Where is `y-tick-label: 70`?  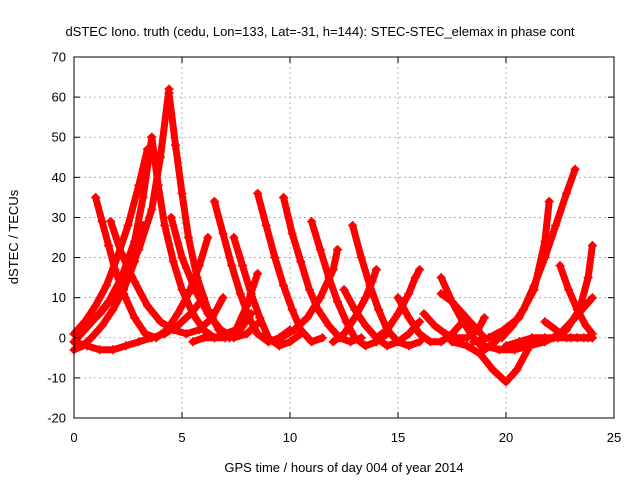
y-tick-label: 70 is located at coordinates (59, 57).